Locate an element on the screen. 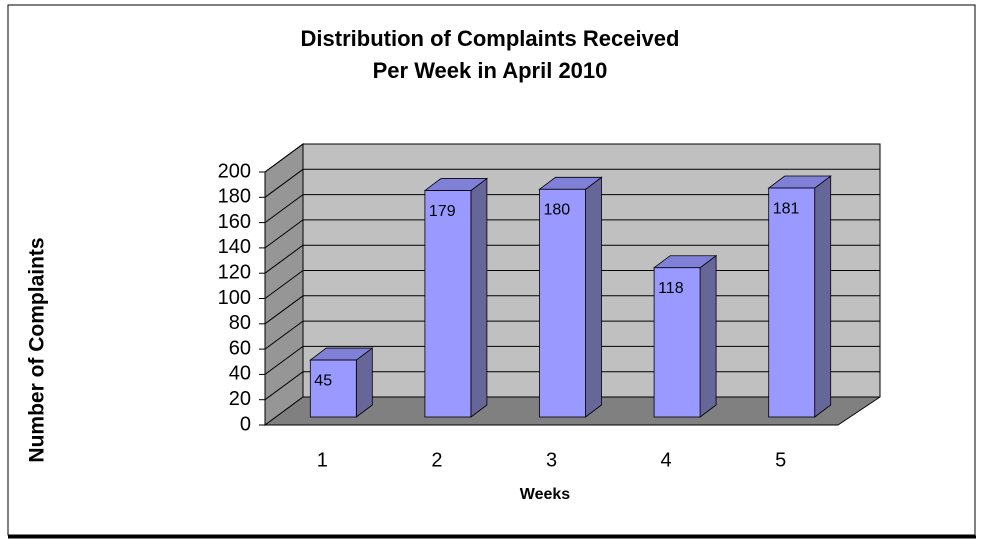 This screenshot has width=983, height=540. chart-title: Distribution of Complaints Received is located at coordinates (490, 38).